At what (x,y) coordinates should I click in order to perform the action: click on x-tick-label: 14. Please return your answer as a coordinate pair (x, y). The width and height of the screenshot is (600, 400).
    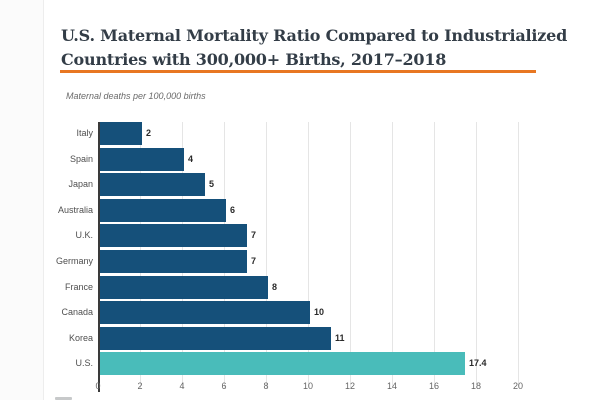
    Looking at the image, I should click on (391, 386).